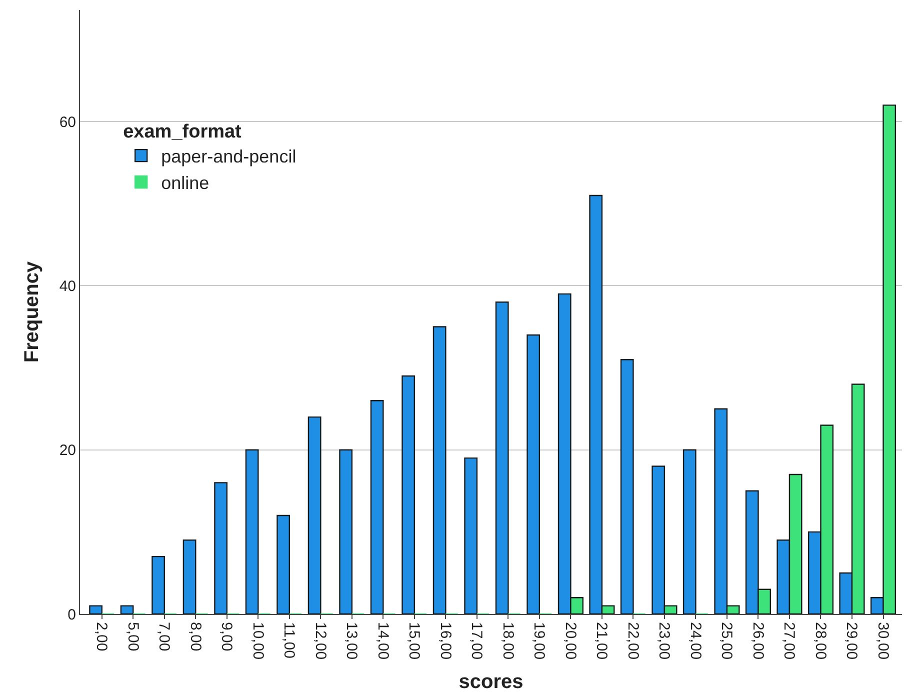 The height and width of the screenshot is (699, 912). Describe the element at coordinates (133, 637) in the screenshot. I see `x-tick-label: 5,00` at that location.